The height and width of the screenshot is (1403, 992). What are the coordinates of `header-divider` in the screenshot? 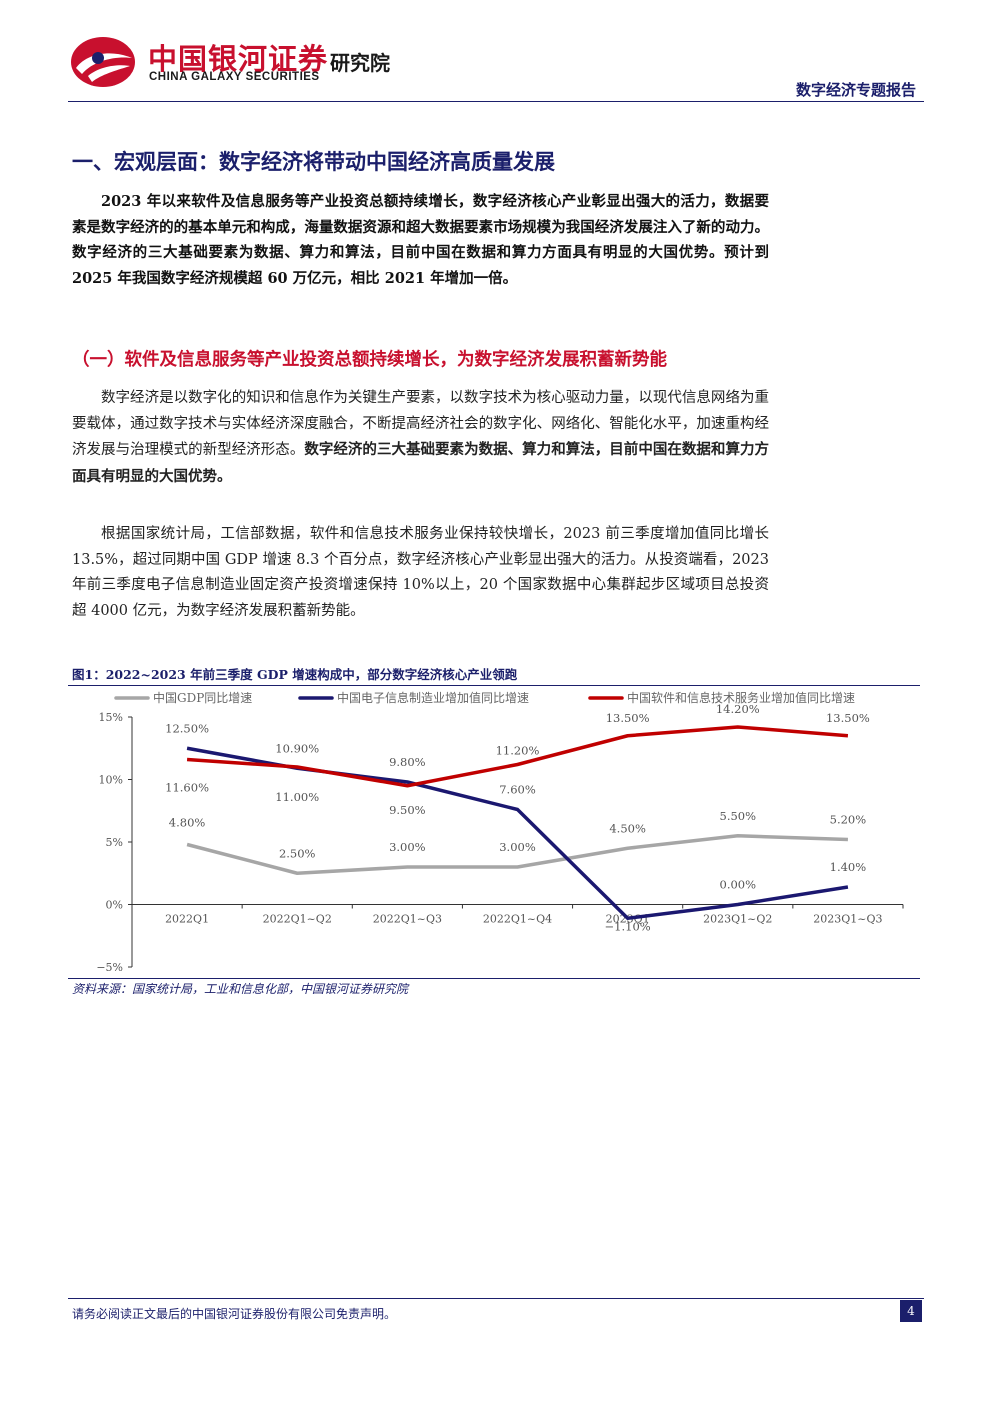 It's located at (496, 101).